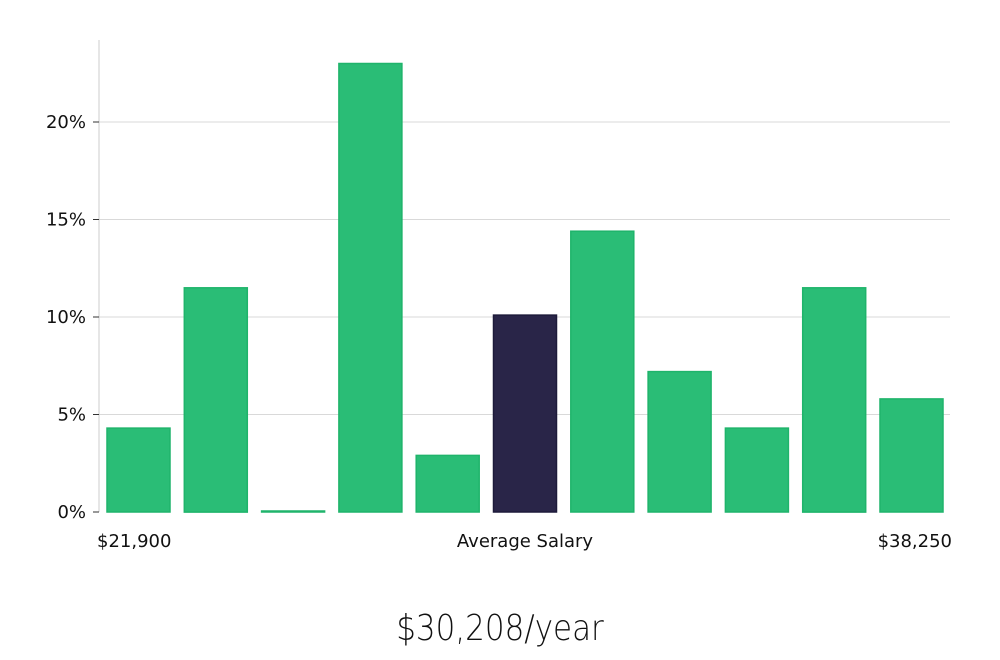 This screenshot has width=1000, height=660. What do you see at coordinates (525, 541) in the screenshot?
I see `x-axis-title: Average Salary` at bounding box center [525, 541].